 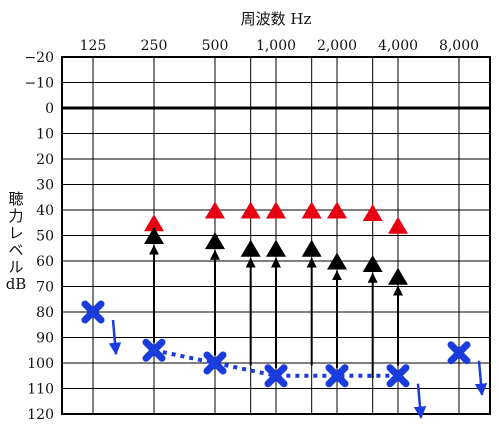 What do you see at coordinates (459, 46) in the screenshot?
I see `x-tick-label: 8,000` at bounding box center [459, 46].